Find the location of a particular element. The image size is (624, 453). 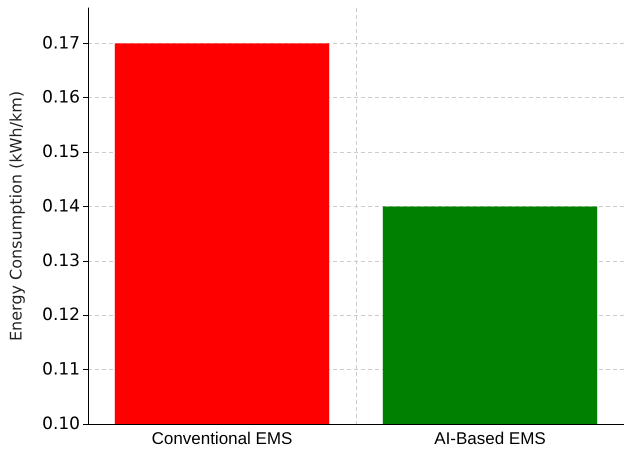

y-tick-label: 0.12 is located at coordinates (61, 315).